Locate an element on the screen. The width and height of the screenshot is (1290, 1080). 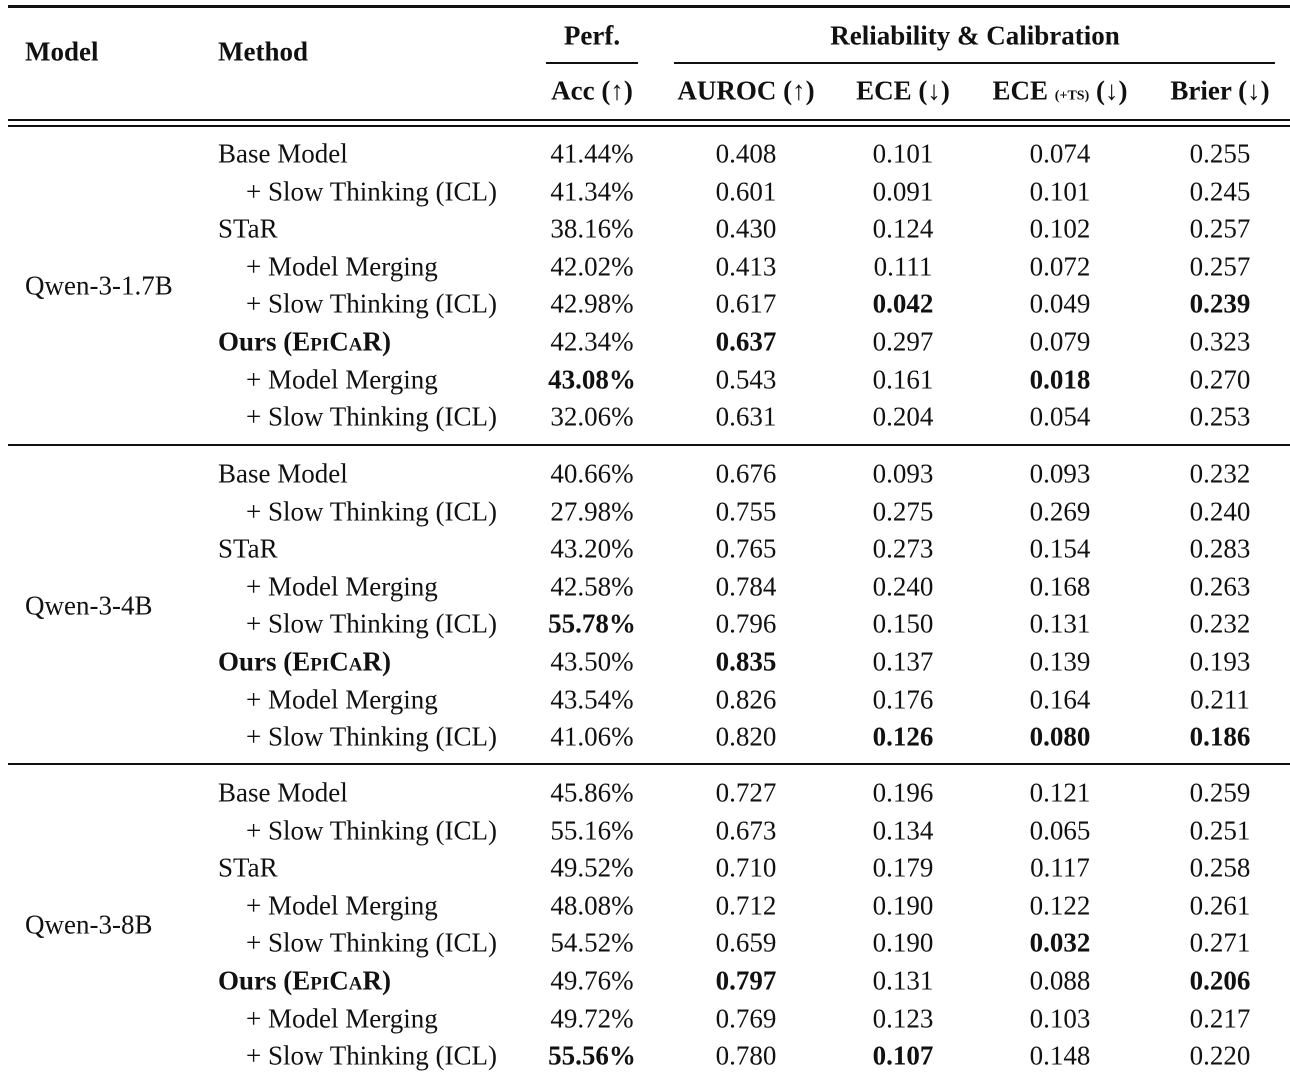
cell: 0.206 is located at coordinates (1220, 980).